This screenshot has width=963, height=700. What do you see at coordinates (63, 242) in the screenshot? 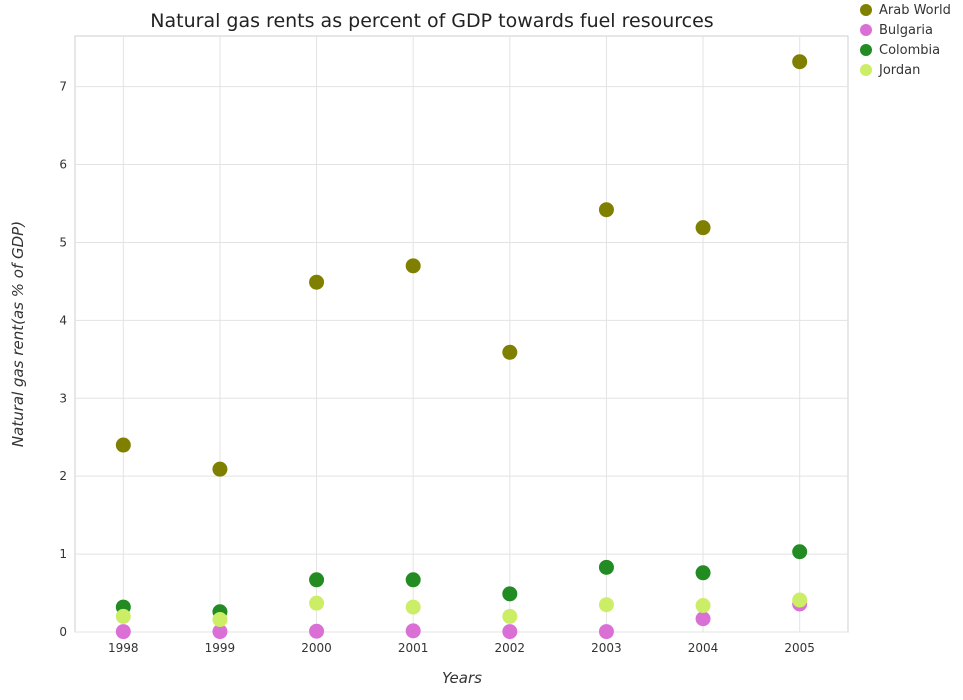
I see `y-tick-label: 5` at bounding box center [63, 242].